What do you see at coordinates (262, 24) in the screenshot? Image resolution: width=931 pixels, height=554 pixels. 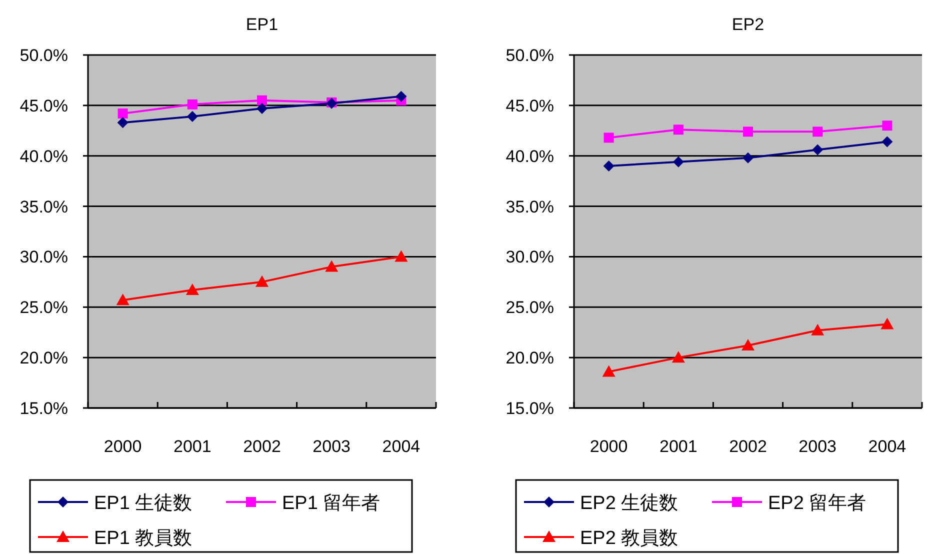 I see `chart-title: EP1` at bounding box center [262, 24].